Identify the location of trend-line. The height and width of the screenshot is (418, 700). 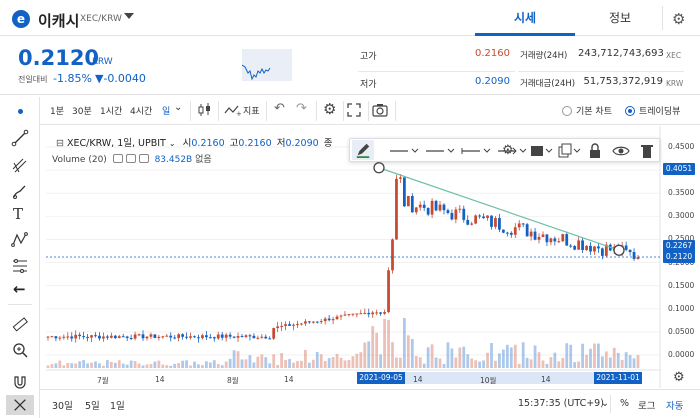
(499, 209).